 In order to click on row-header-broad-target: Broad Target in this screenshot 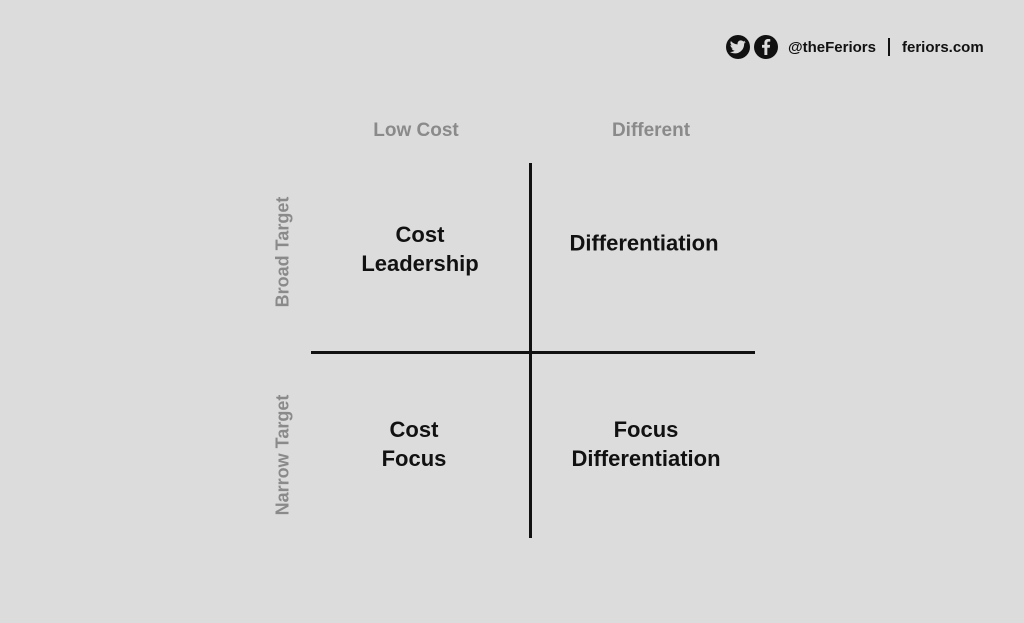, I will do `click(282, 252)`.